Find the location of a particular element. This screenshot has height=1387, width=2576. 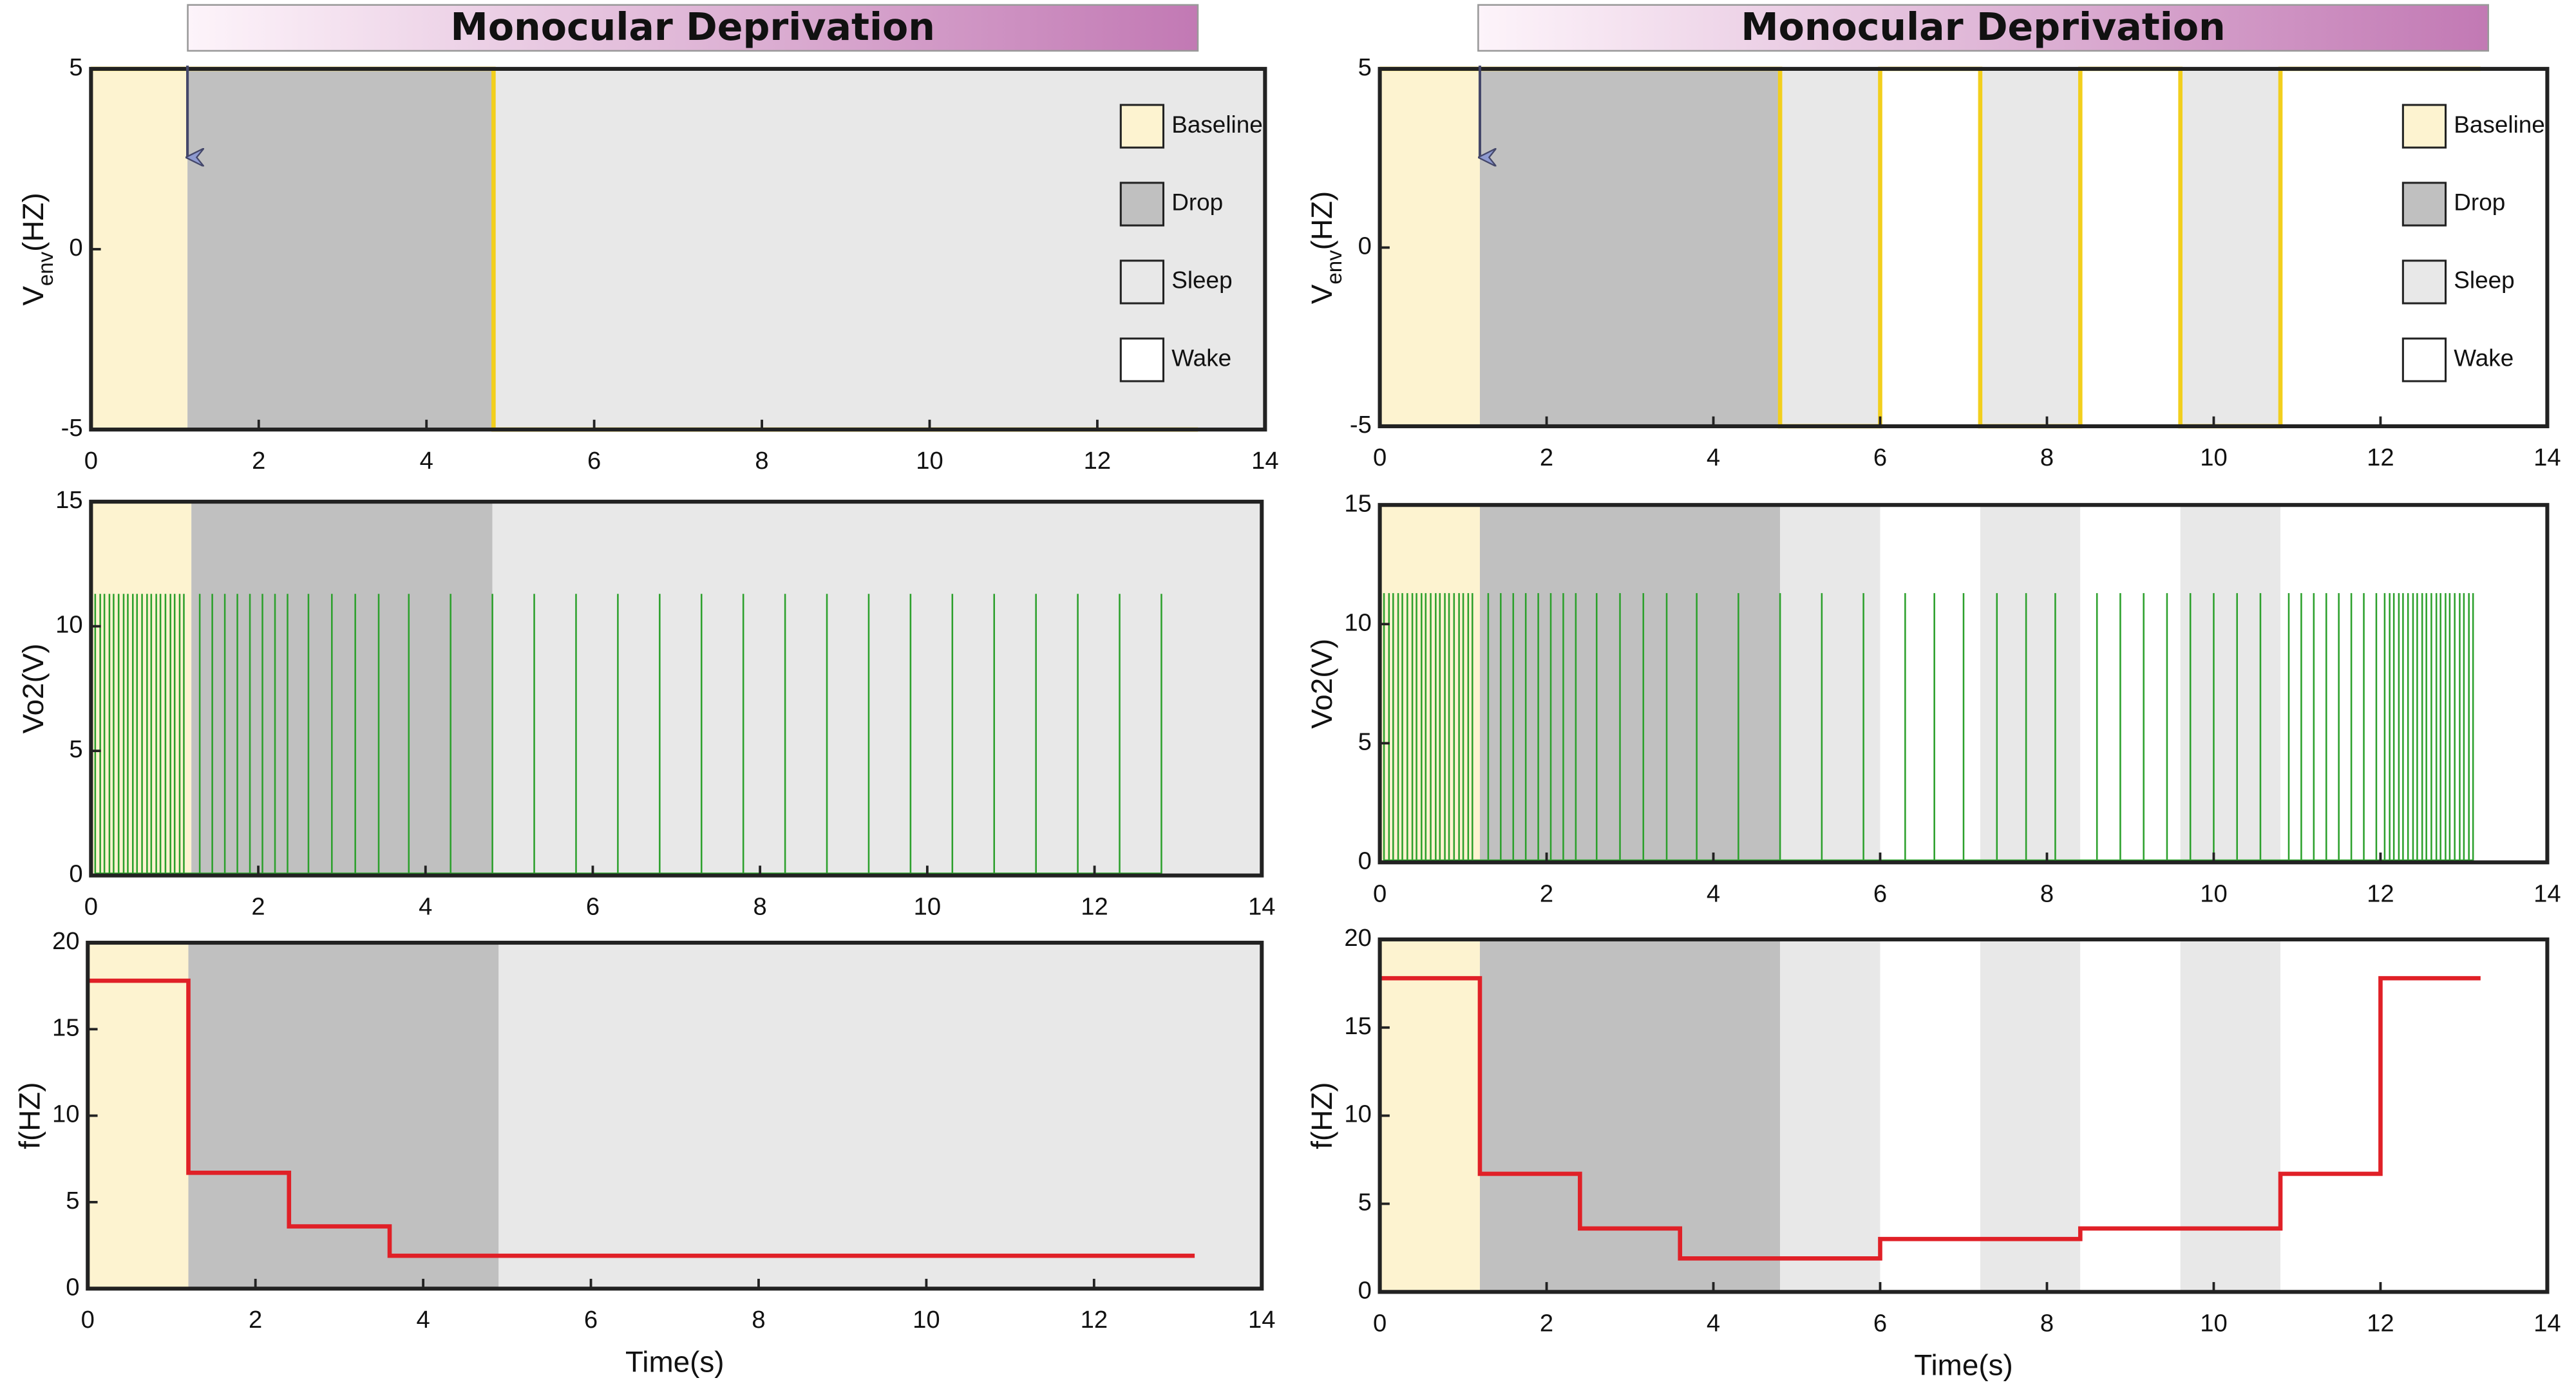

y-axis-label-part: f(HZ) is located at coordinates (1321, 1115).